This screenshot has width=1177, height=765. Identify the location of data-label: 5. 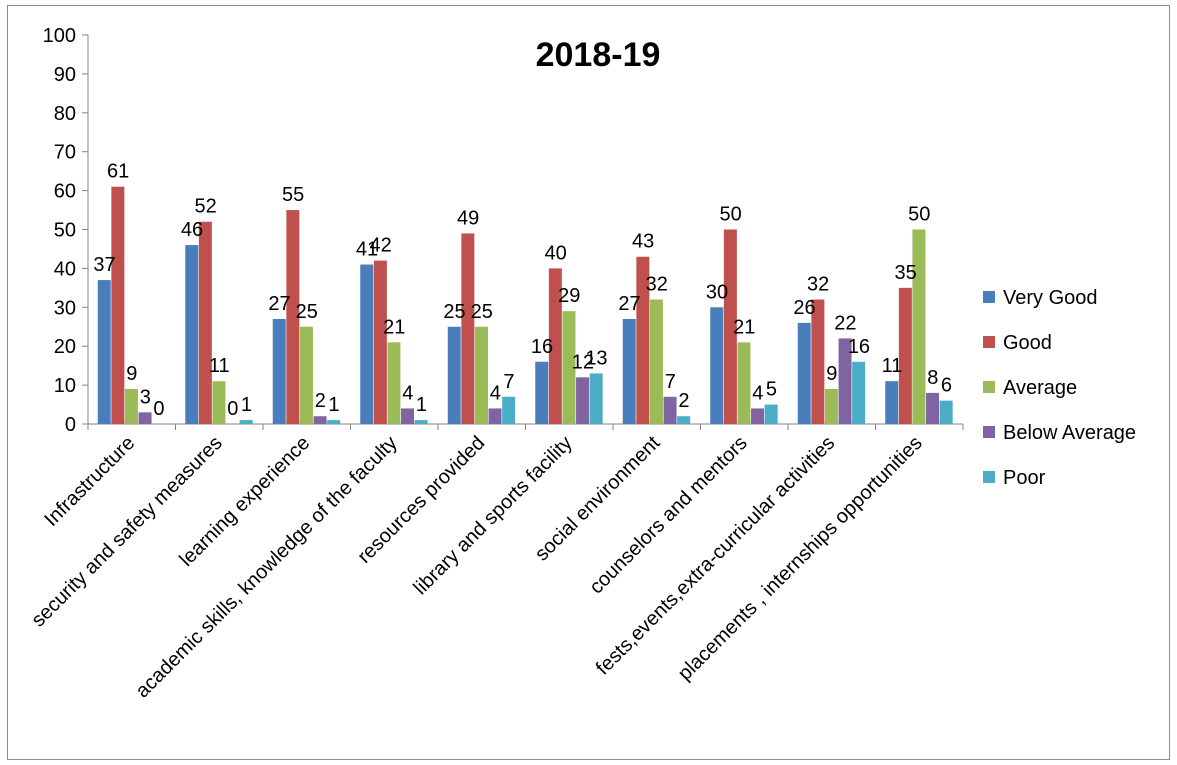
(771, 390).